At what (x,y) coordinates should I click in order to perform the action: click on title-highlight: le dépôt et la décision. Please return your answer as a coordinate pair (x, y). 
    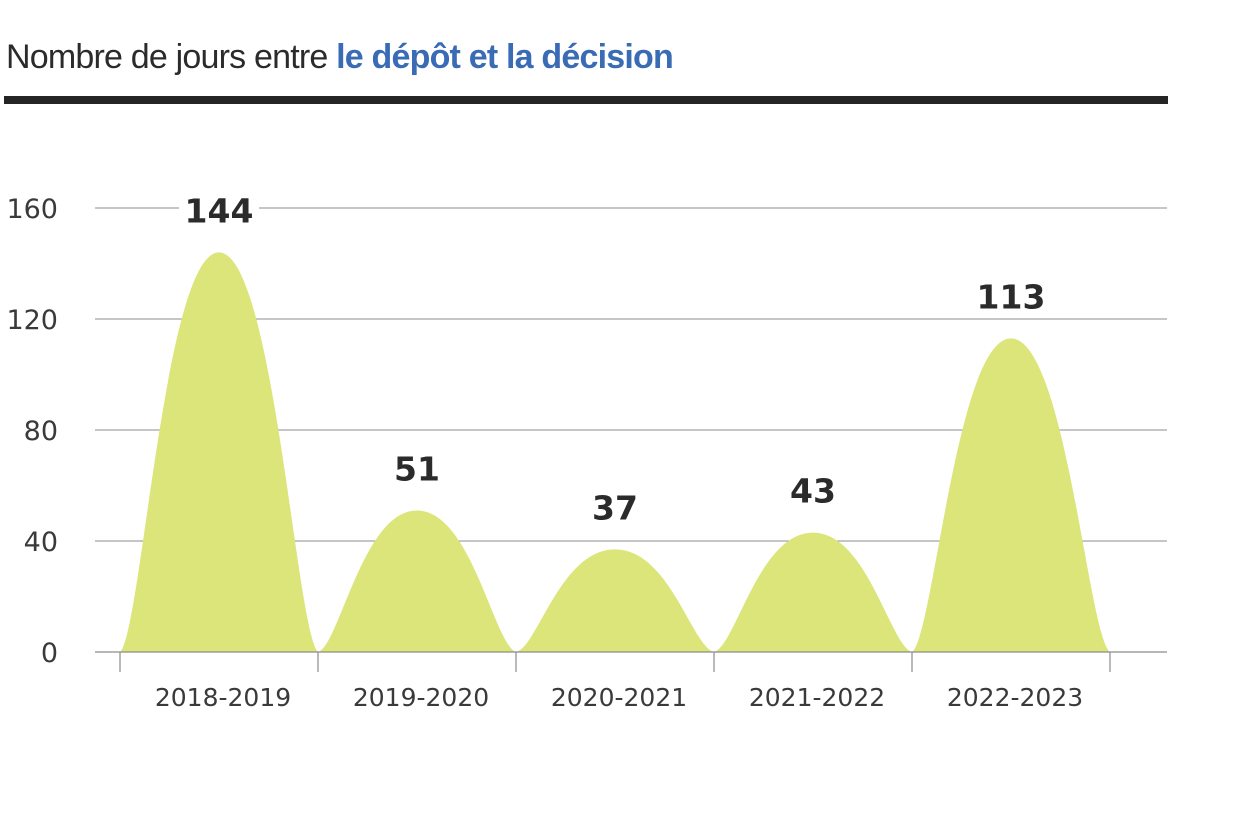
    Looking at the image, I should click on (505, 57).